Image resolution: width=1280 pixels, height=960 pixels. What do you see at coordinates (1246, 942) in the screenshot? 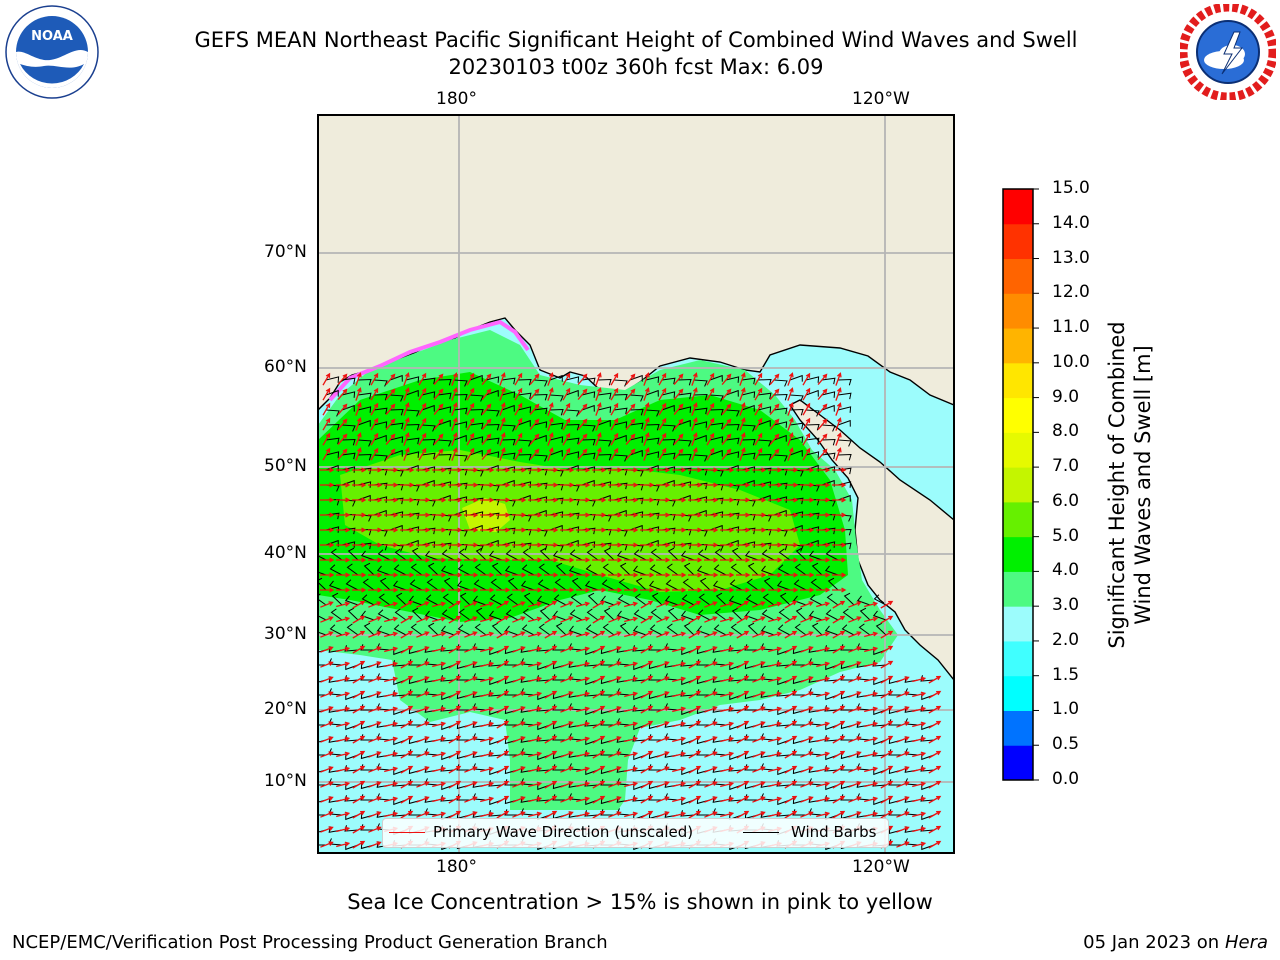
I see `footer-host: Hera` at bounding box center [1246, 942].